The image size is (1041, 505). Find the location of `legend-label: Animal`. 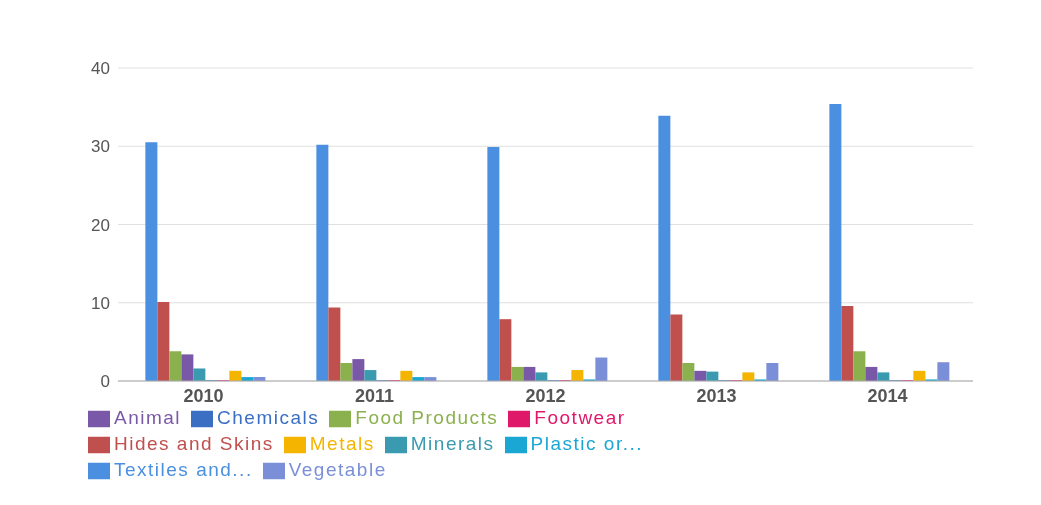

legend-label: Animal is located at coordinates (148, 417).